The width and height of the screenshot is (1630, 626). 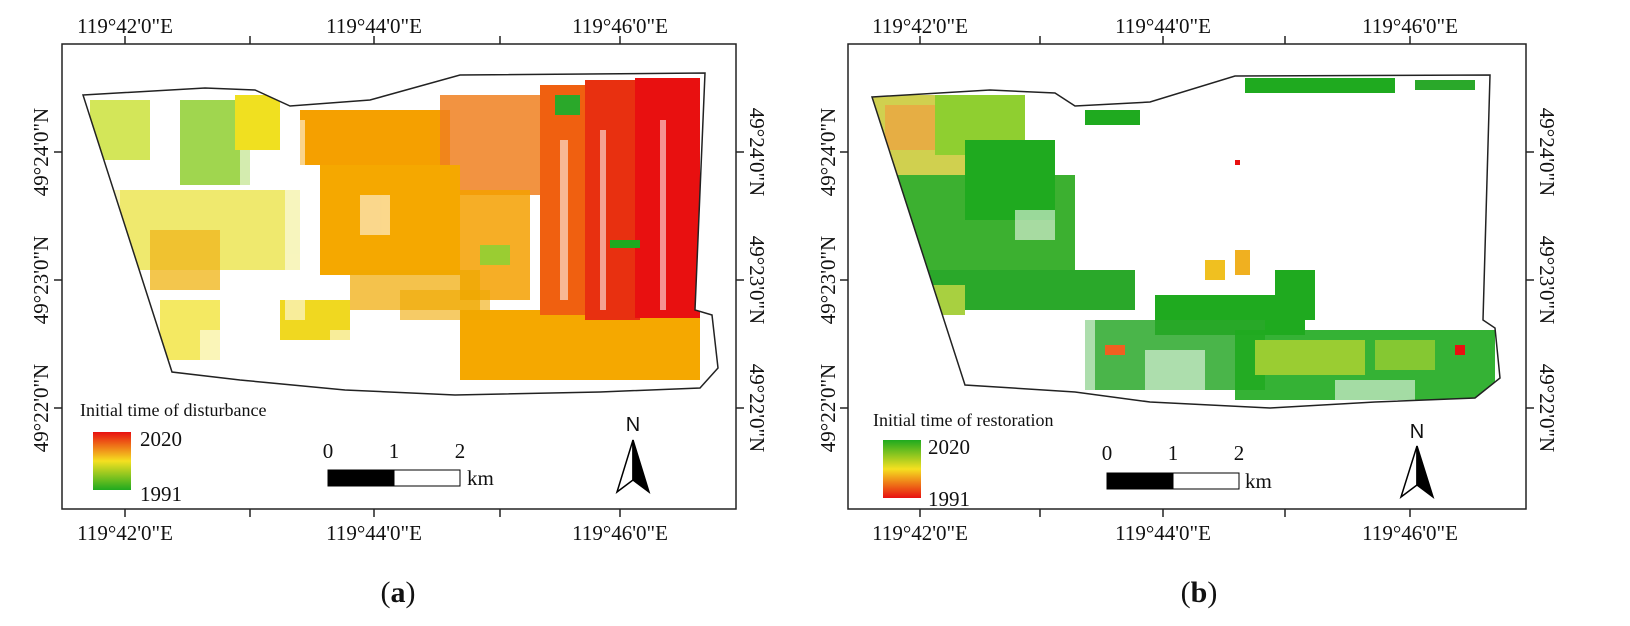 I want to click on legend-title: Initial time of restoration, so click(x=963, y=420).